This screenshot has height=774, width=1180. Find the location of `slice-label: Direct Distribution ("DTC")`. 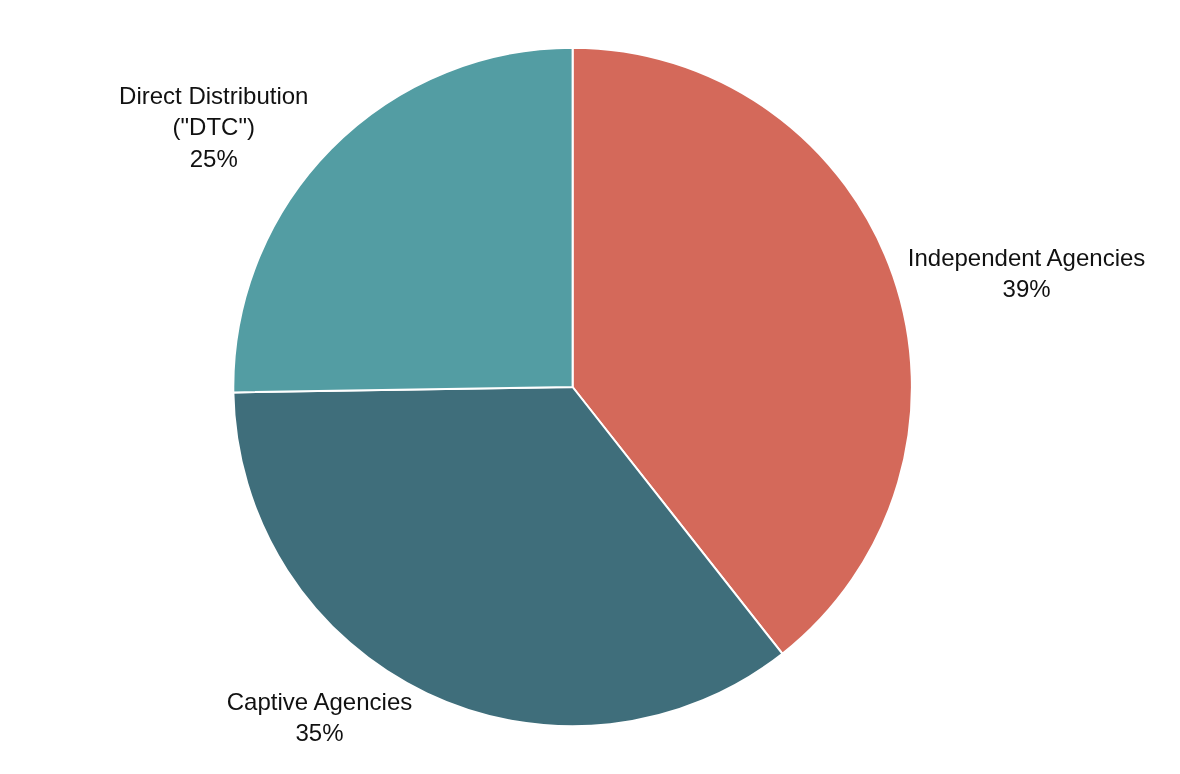

slice-label: Direct Distribution ("DTC") is located at coordinates (214, 111).